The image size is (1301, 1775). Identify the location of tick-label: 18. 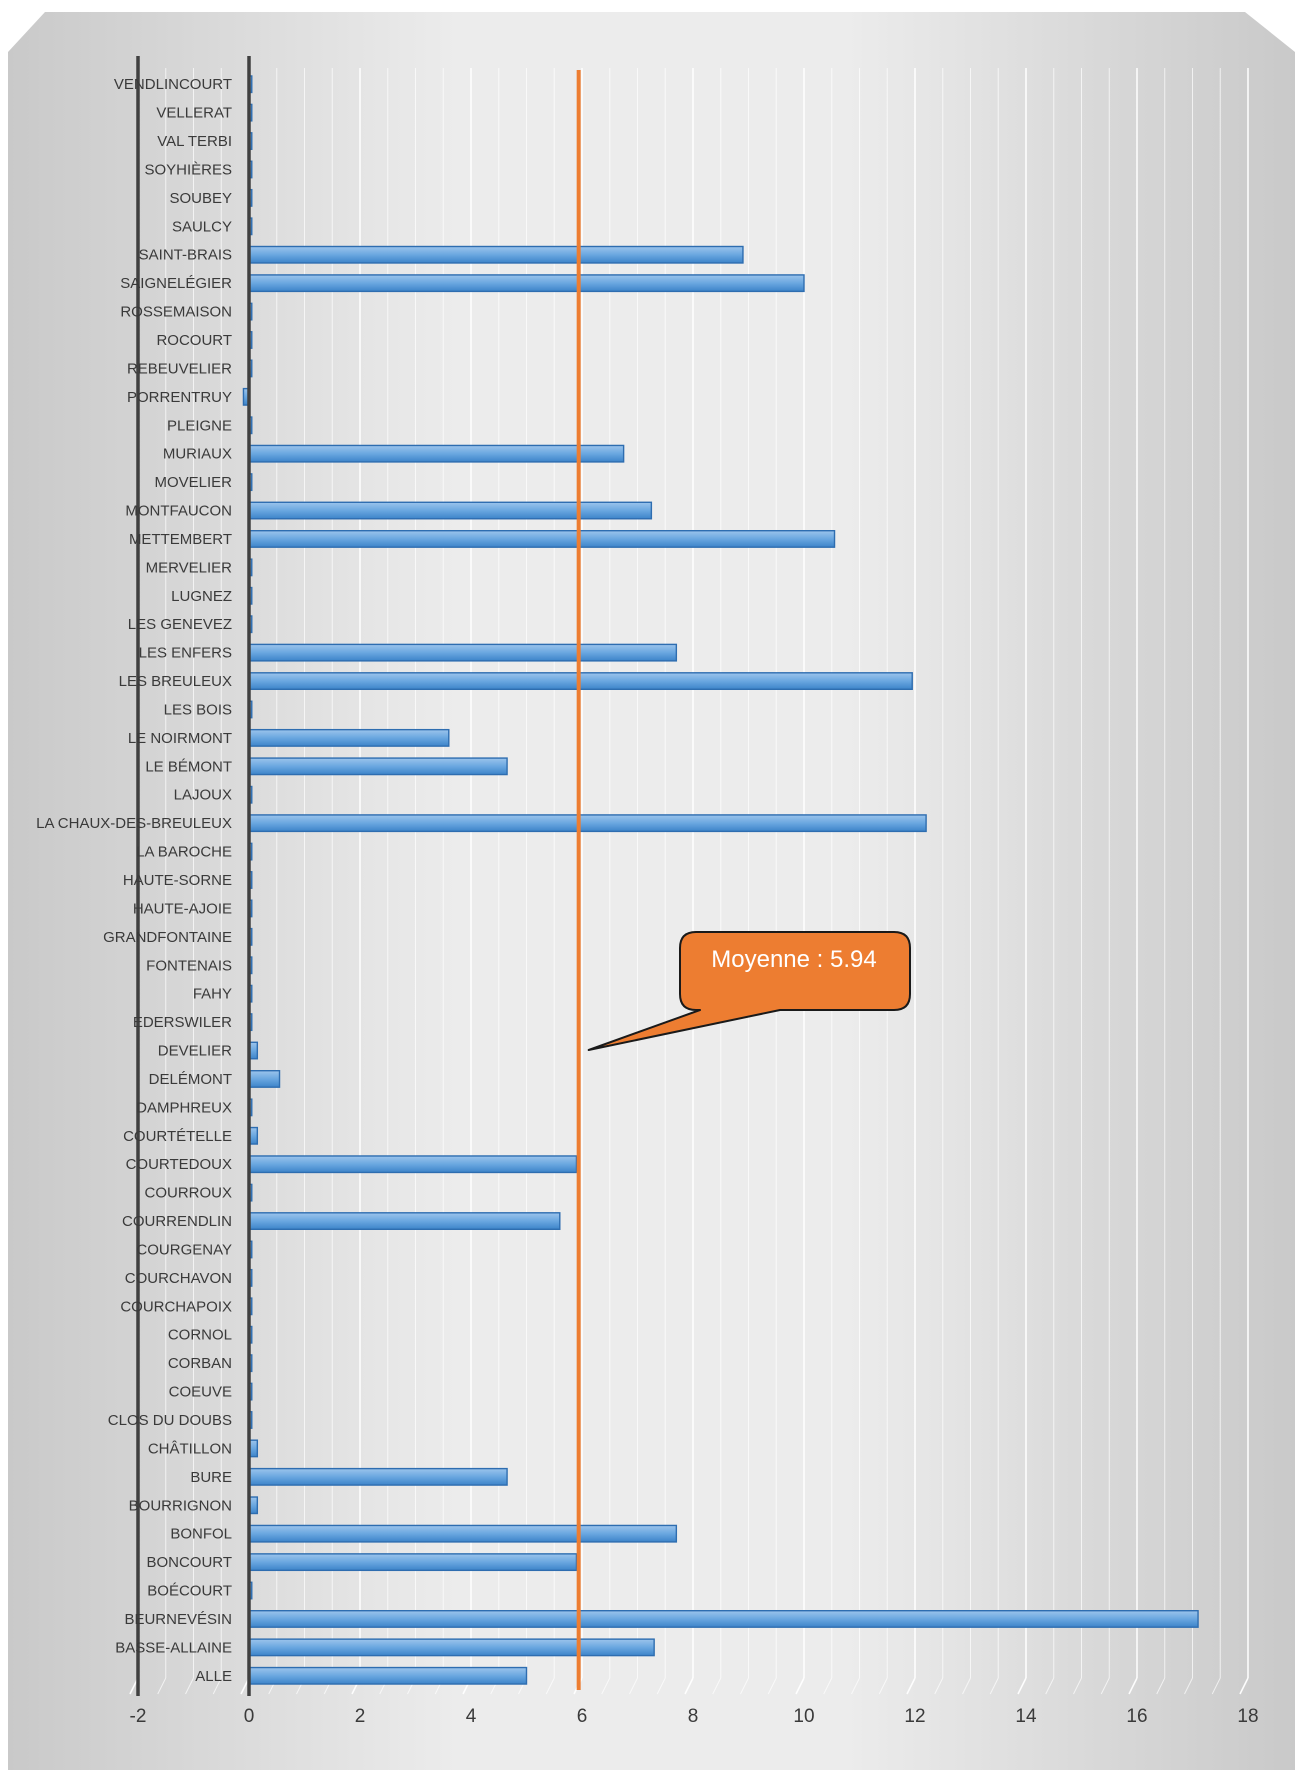
(1247, 1716).